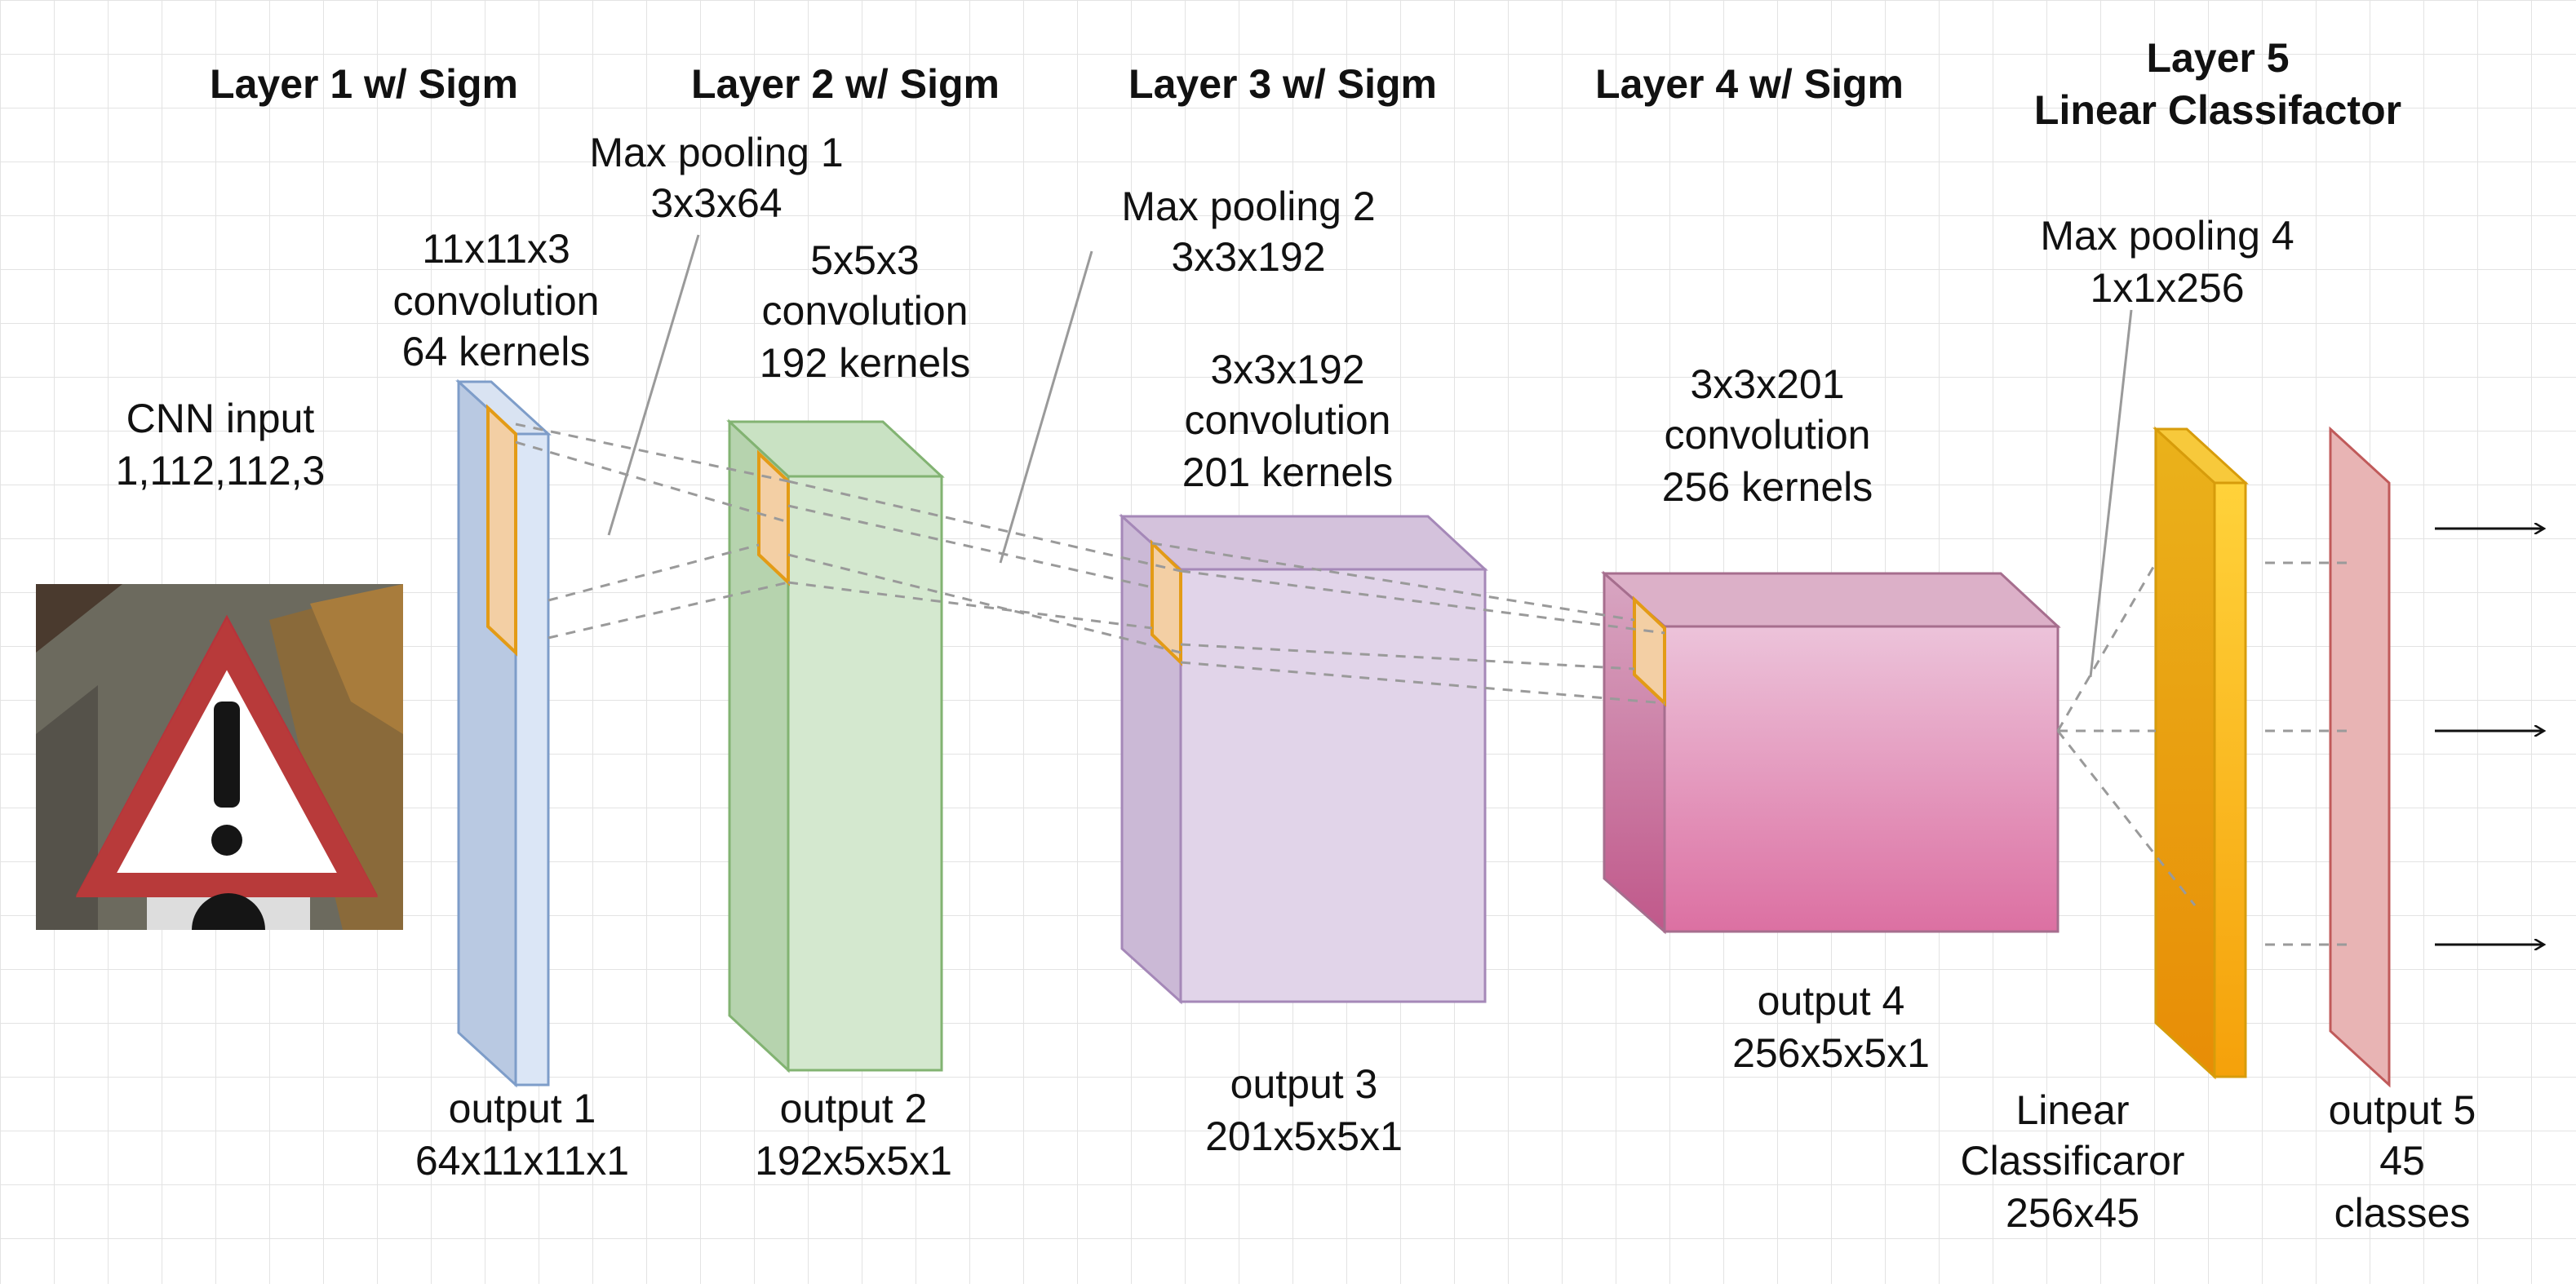 Image resolution: width=2576 pixels, height=1288 pixels. I want to click on layer3-conv-size: 3x3x192, so click(1287, 369).